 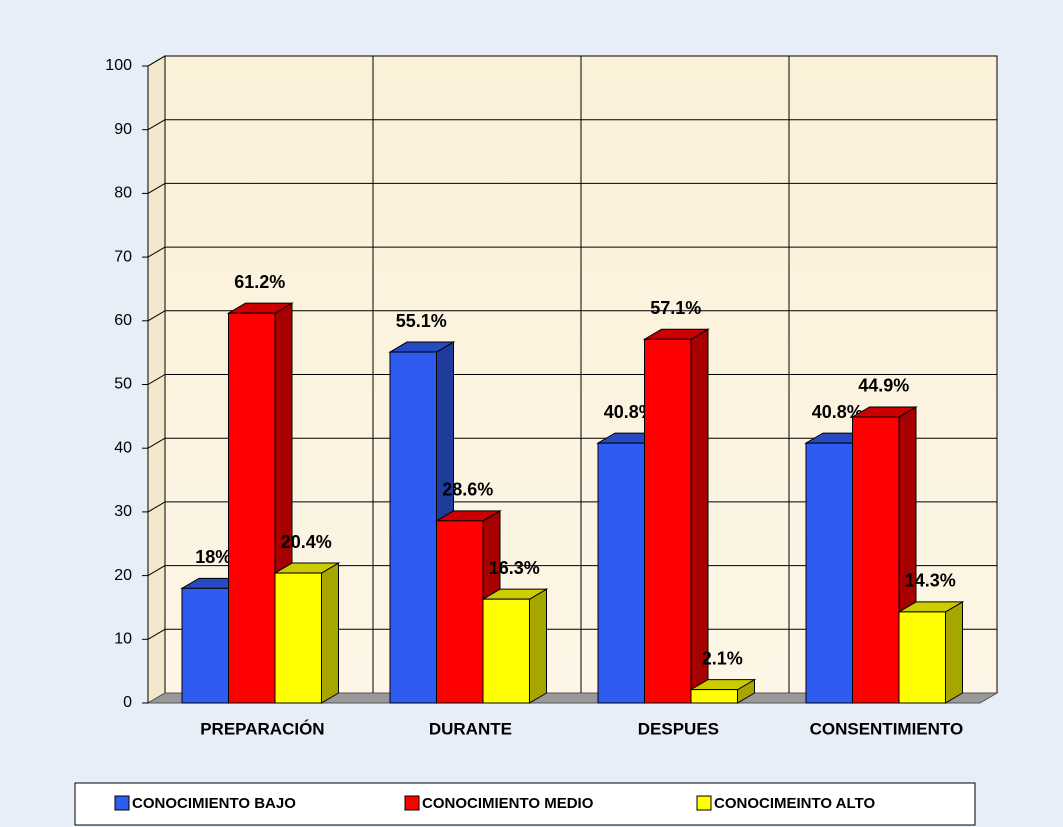 What do you see at coordinates (883, 386) in the screenshot?
I see `value-label: 44.9%` at bounding box center [883, 386].